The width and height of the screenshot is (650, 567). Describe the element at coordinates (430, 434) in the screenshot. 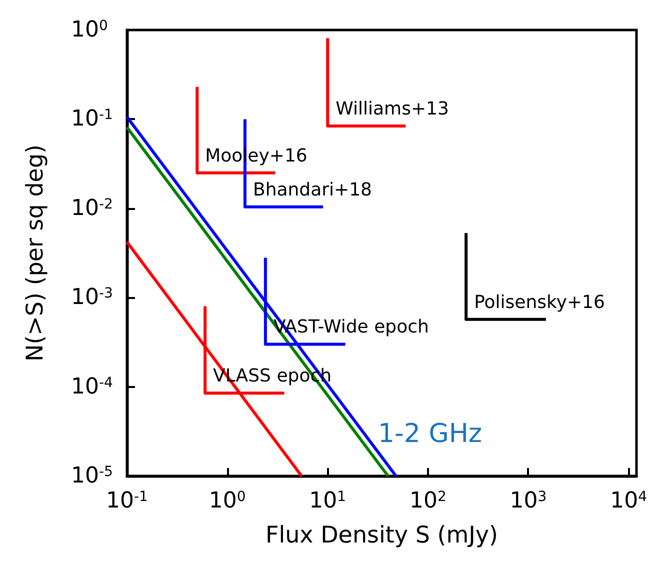

I see `annotation: 1-2 GHz` at that location.